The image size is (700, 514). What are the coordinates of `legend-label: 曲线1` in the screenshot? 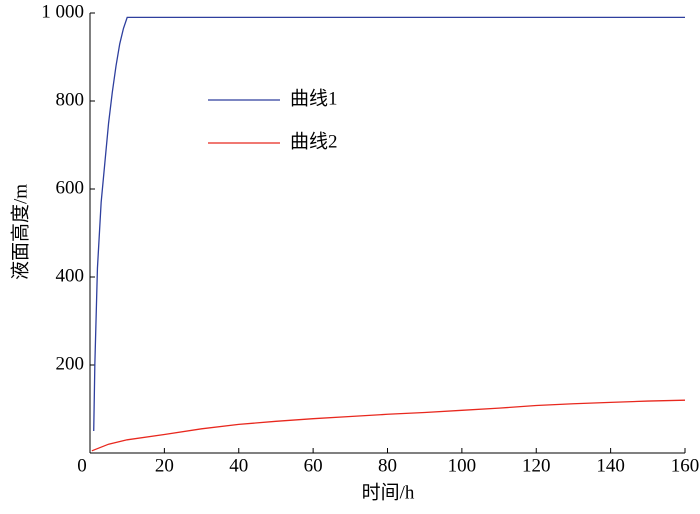 It's located at (314, 98).